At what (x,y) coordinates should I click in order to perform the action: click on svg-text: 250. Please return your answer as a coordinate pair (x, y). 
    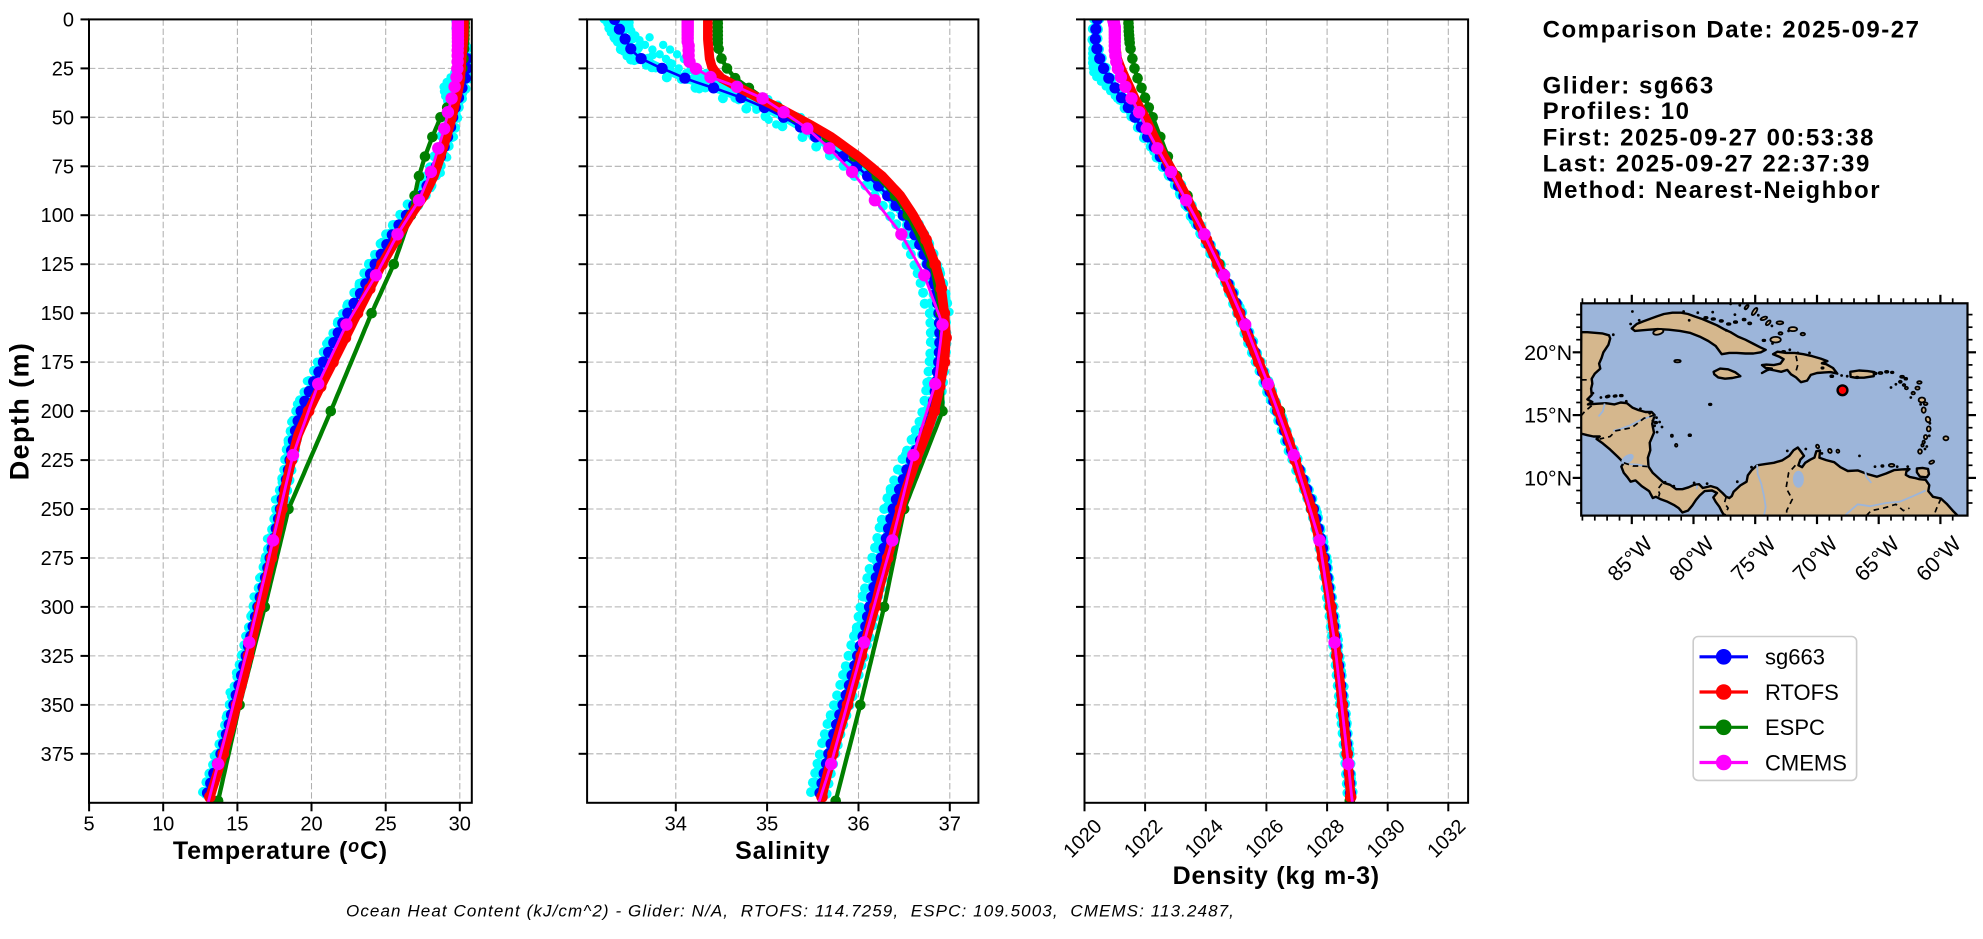
    Looking at the image, I should click on (57, 510).